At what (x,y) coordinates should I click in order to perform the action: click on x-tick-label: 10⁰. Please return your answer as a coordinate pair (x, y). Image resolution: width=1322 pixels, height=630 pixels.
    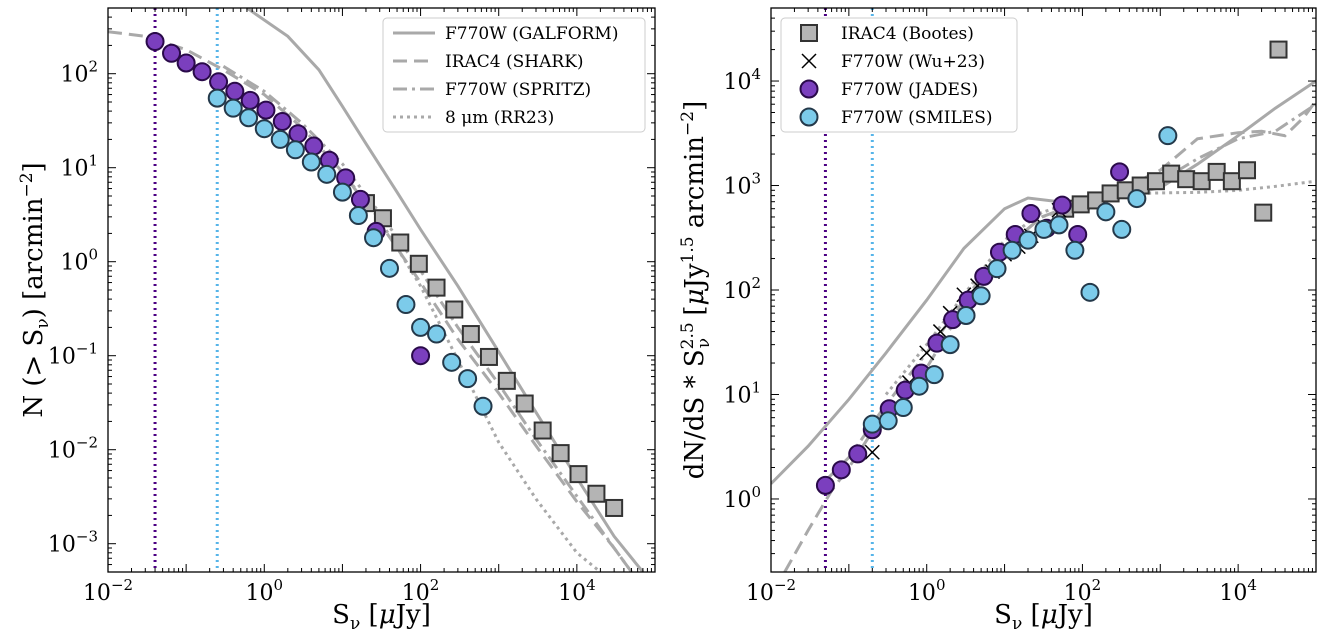
    Looking at the image, I should click on (265, 591).